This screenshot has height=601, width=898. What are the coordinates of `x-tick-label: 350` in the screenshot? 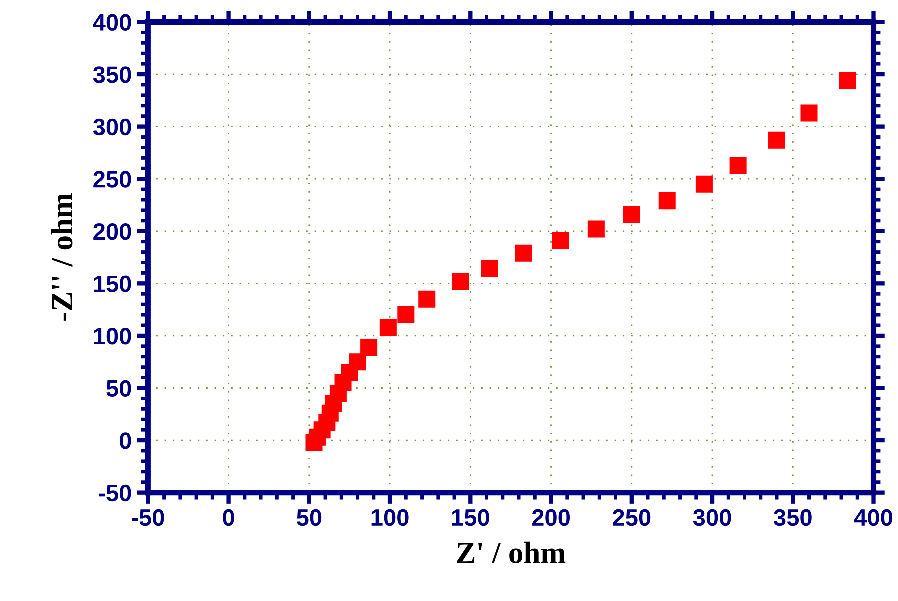 It's located at (793, 517).